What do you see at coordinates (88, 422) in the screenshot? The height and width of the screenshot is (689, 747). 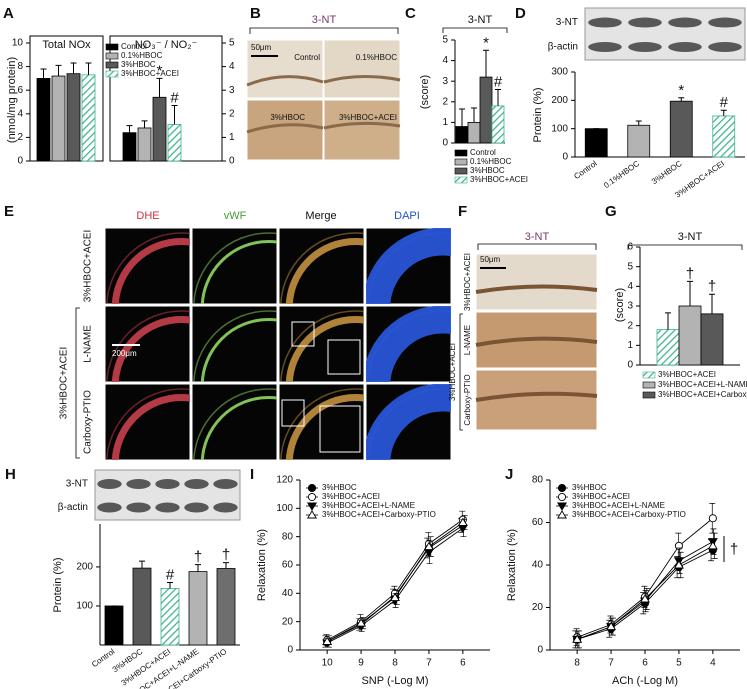 I see `row-label: Carboxy-PTIO` at bounding box center [88, 422].